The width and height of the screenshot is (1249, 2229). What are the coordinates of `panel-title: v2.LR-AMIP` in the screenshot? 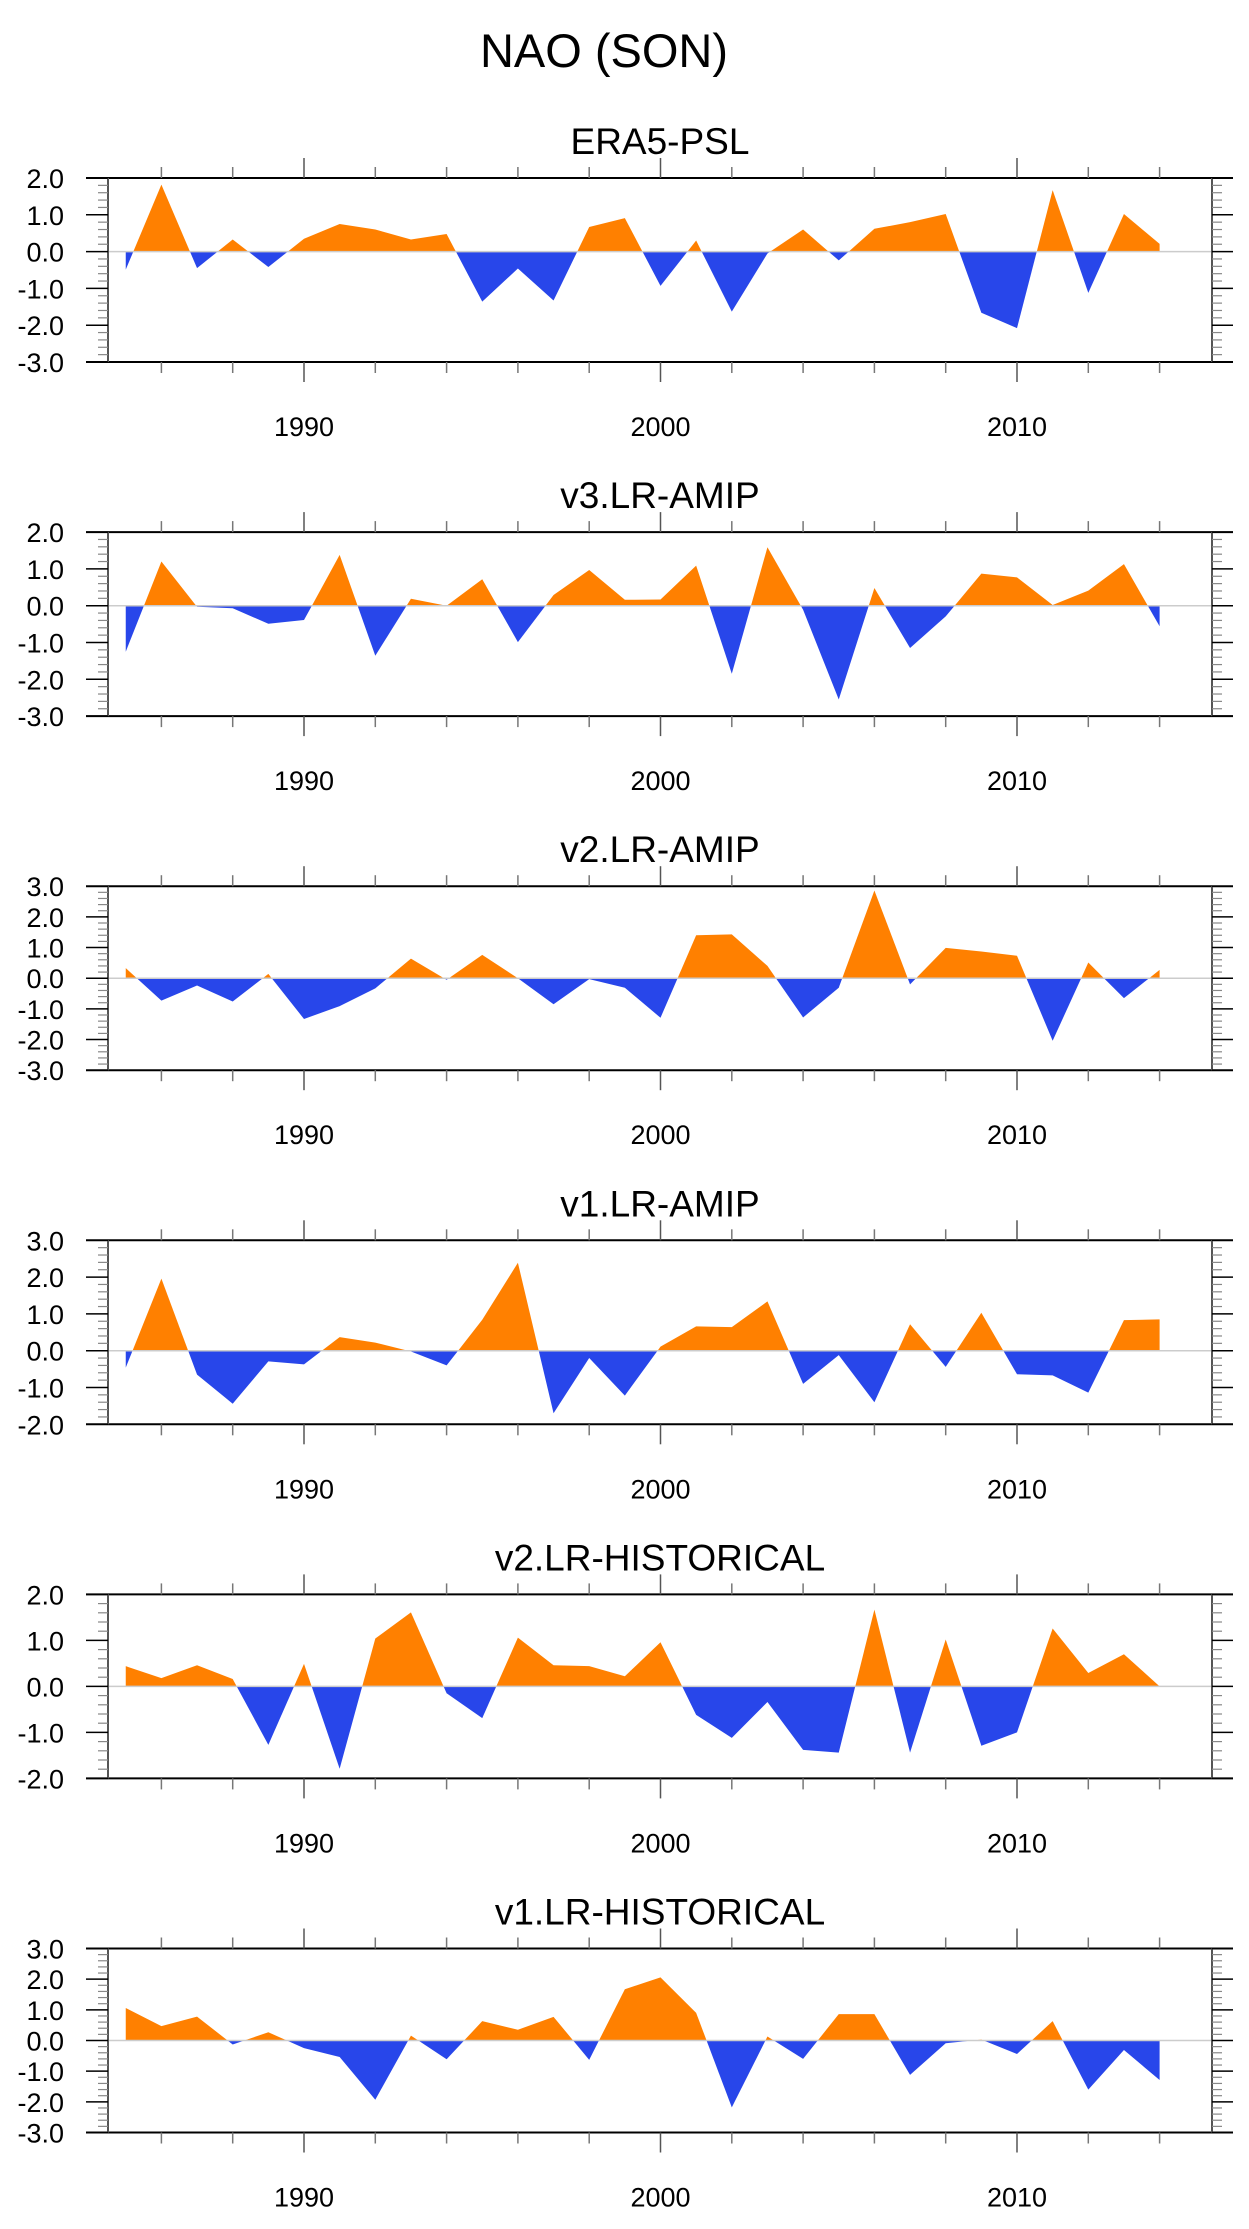 It's located at (659, 849).